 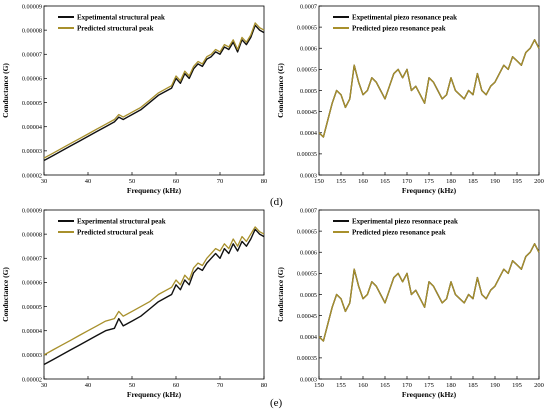 What do you see at coordinates (276, 202) in the screenshot?
I see `caption-d: (d)` at bounding box center [276, 202].